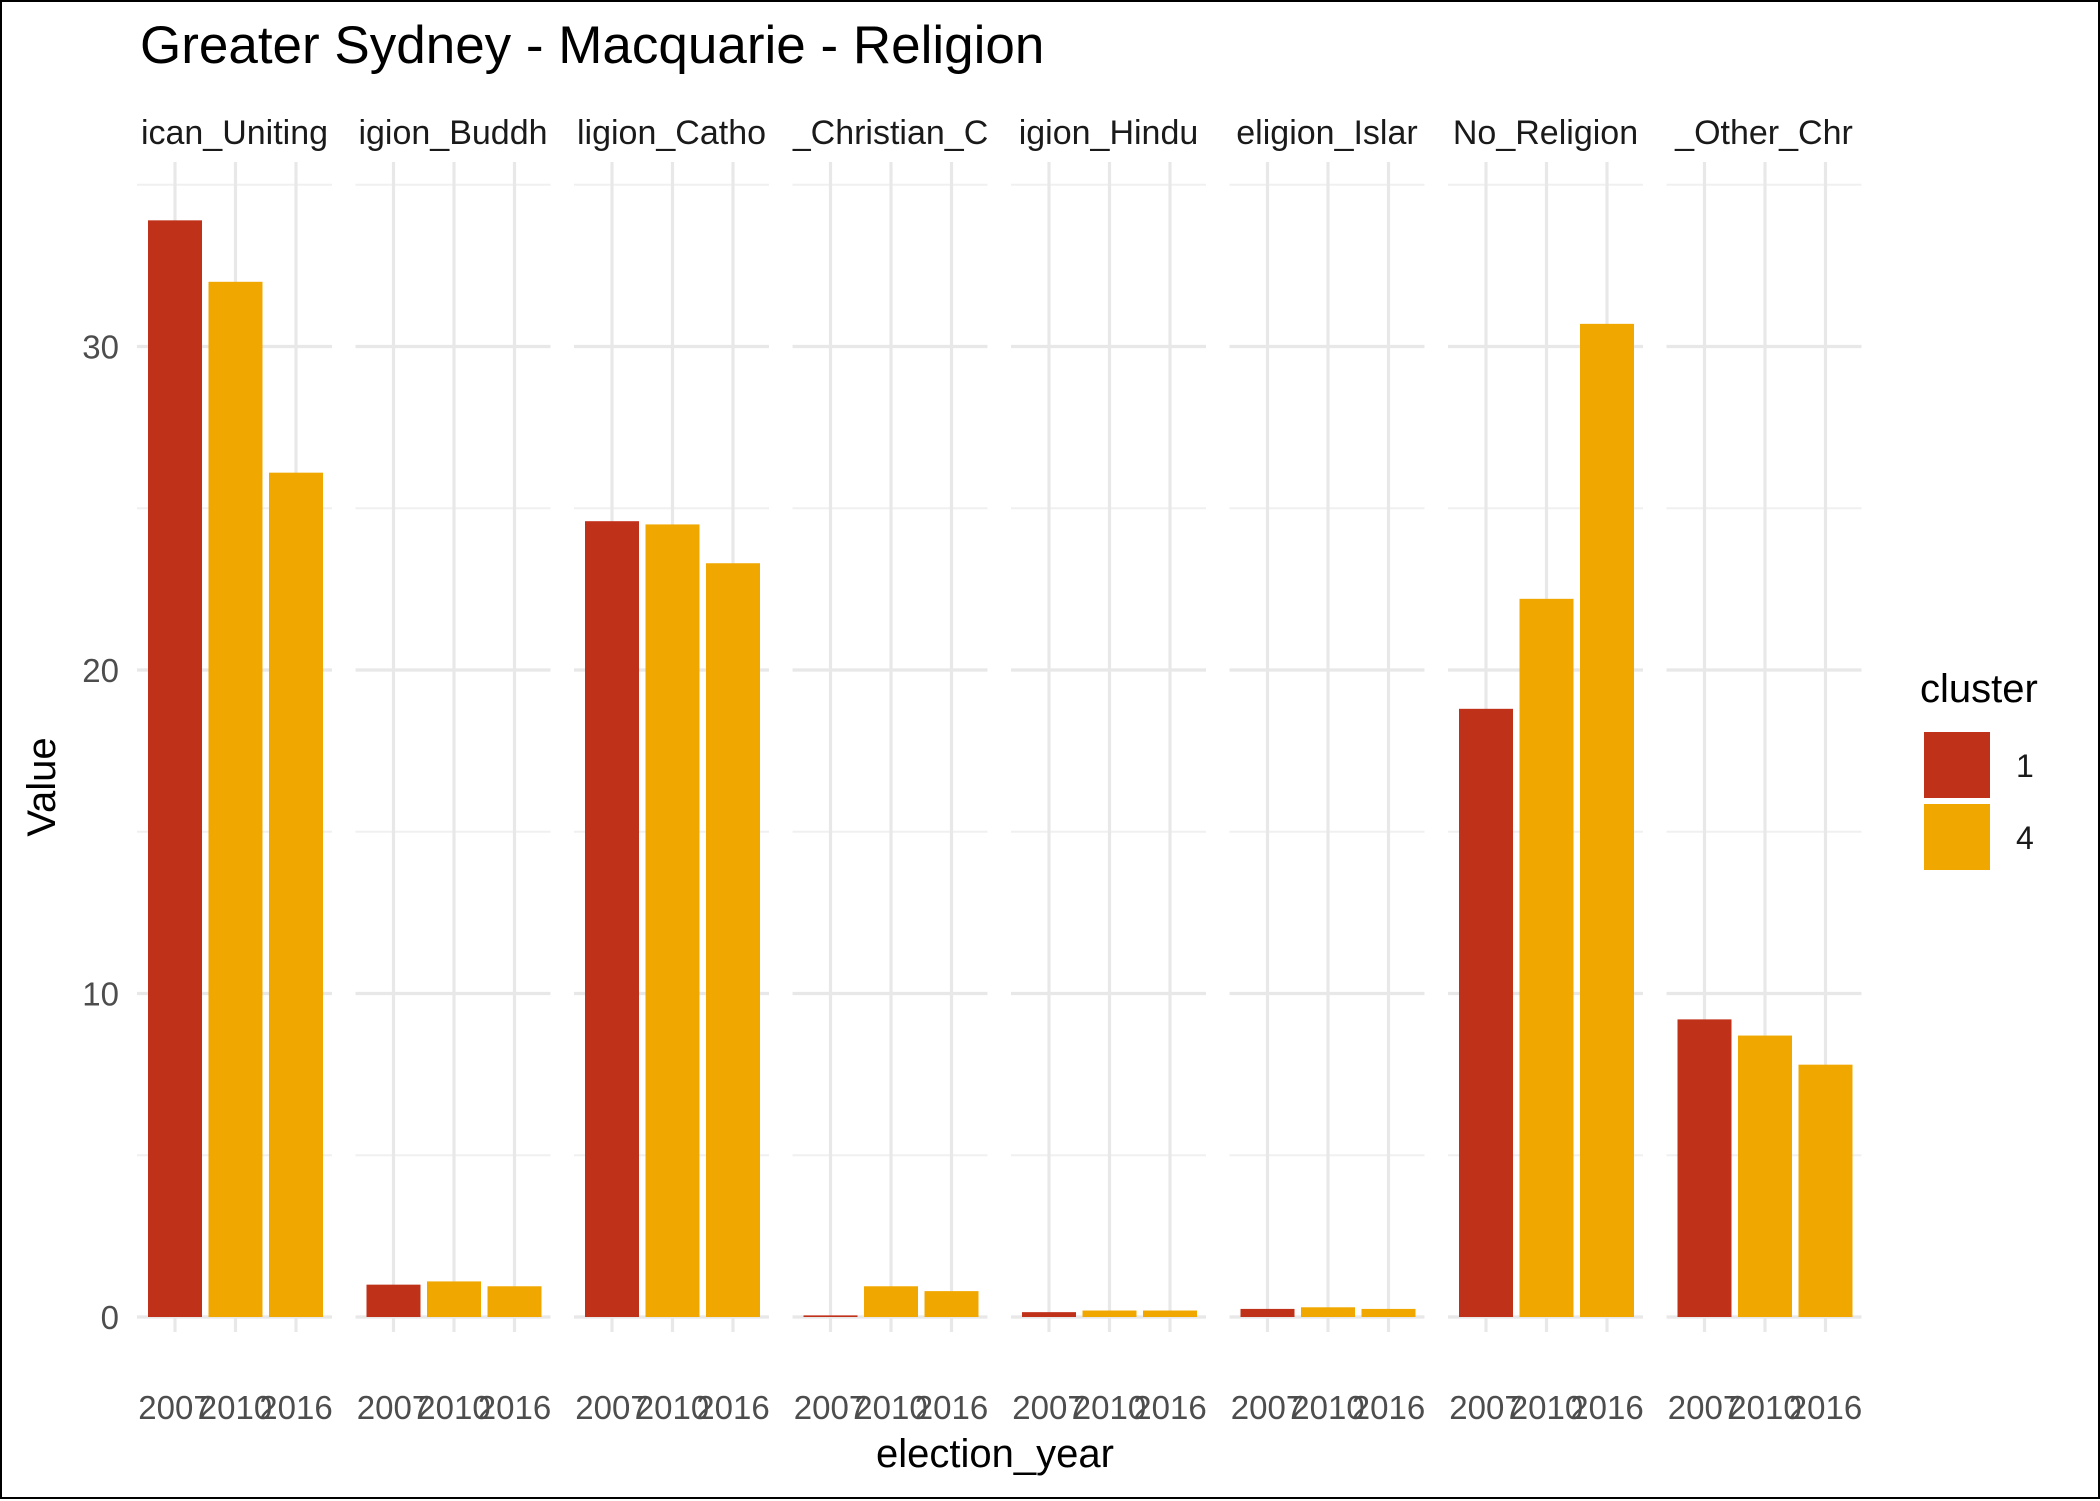  I want to click on facet-strip-label: igion_Buddh, so click(452, 133).